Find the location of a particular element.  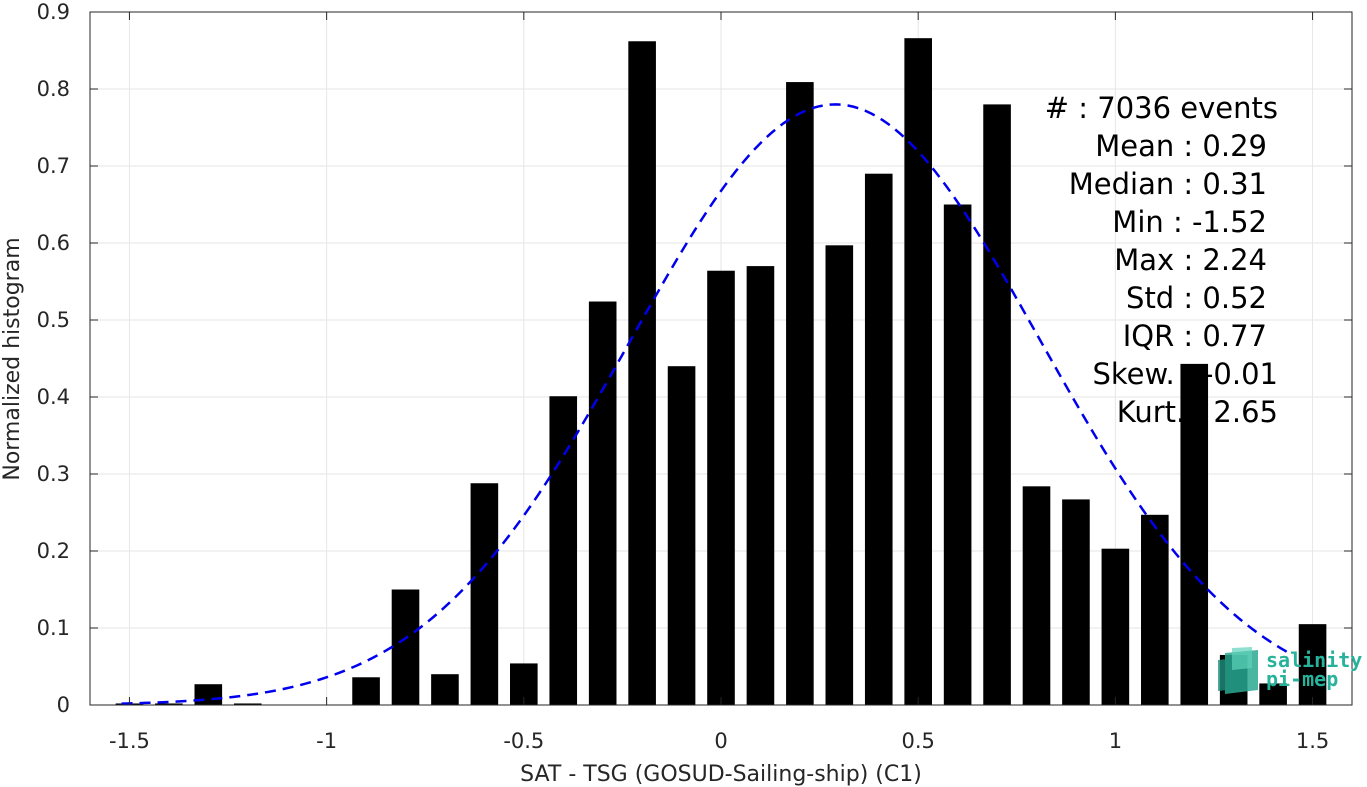

y-tick-label: 0.3 is located at coordinates (53, 474).